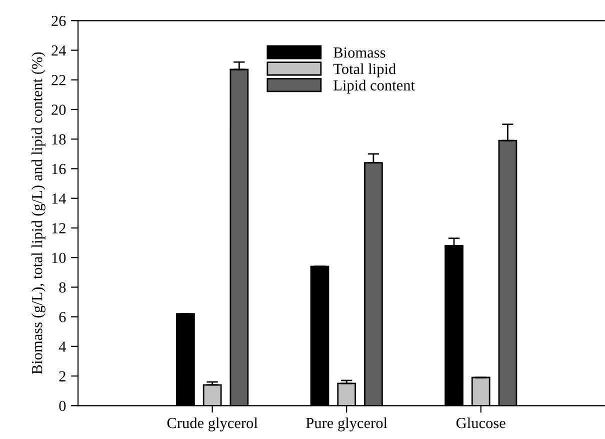  I want to click on legend-label: Lipid content, so click(374, 87).